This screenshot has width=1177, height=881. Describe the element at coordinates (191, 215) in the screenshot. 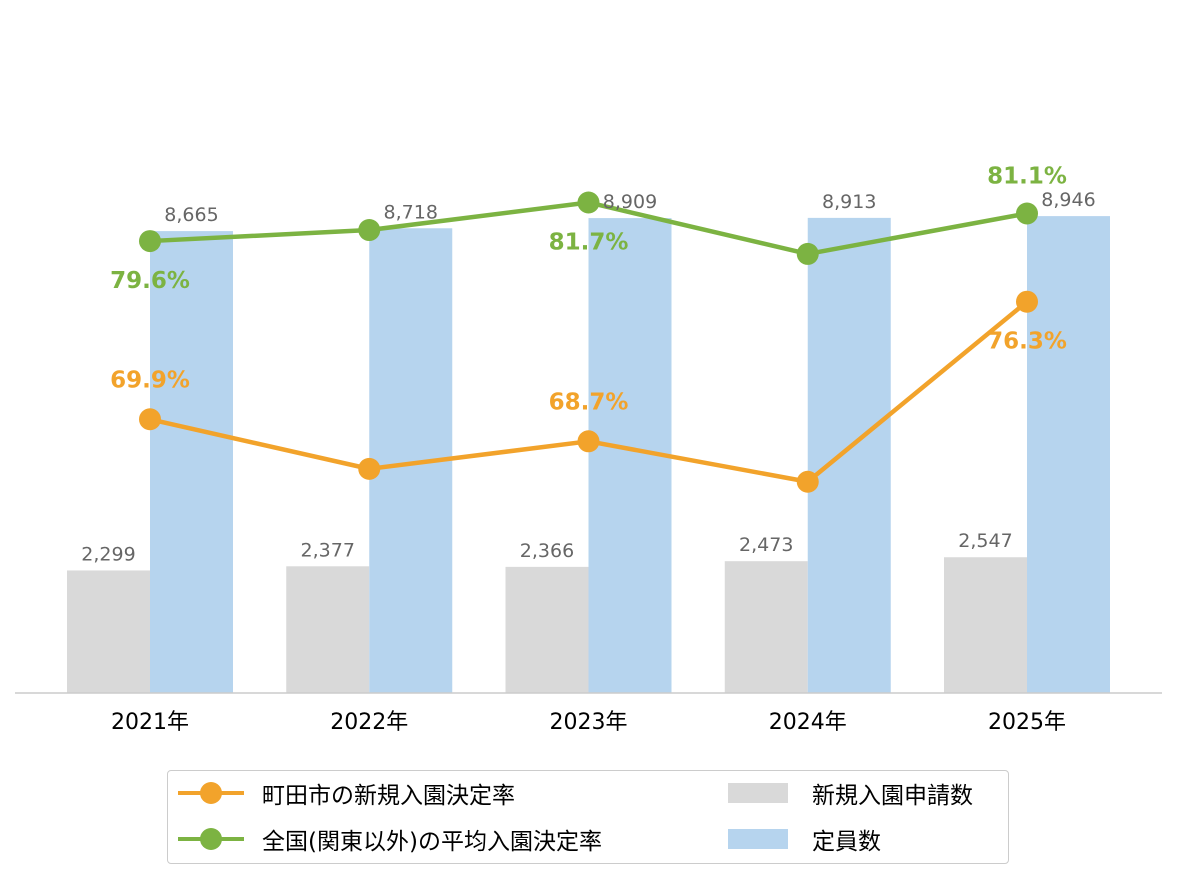

I see `bar-label-capacity-1: 8,665` at that location.